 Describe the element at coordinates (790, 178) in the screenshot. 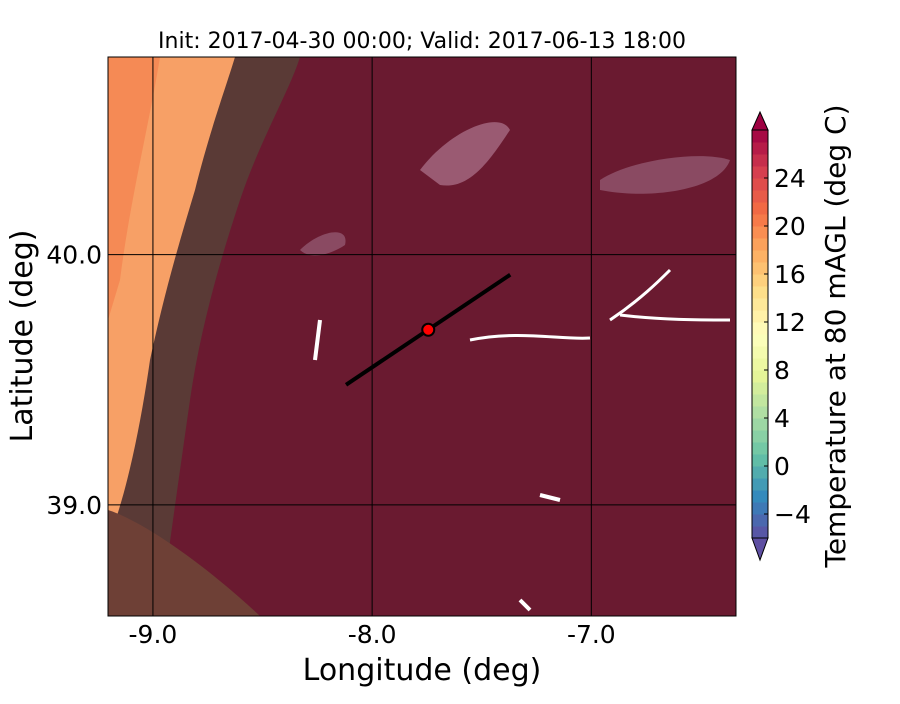

I see `colorbar-tick-label: 24` at that location.